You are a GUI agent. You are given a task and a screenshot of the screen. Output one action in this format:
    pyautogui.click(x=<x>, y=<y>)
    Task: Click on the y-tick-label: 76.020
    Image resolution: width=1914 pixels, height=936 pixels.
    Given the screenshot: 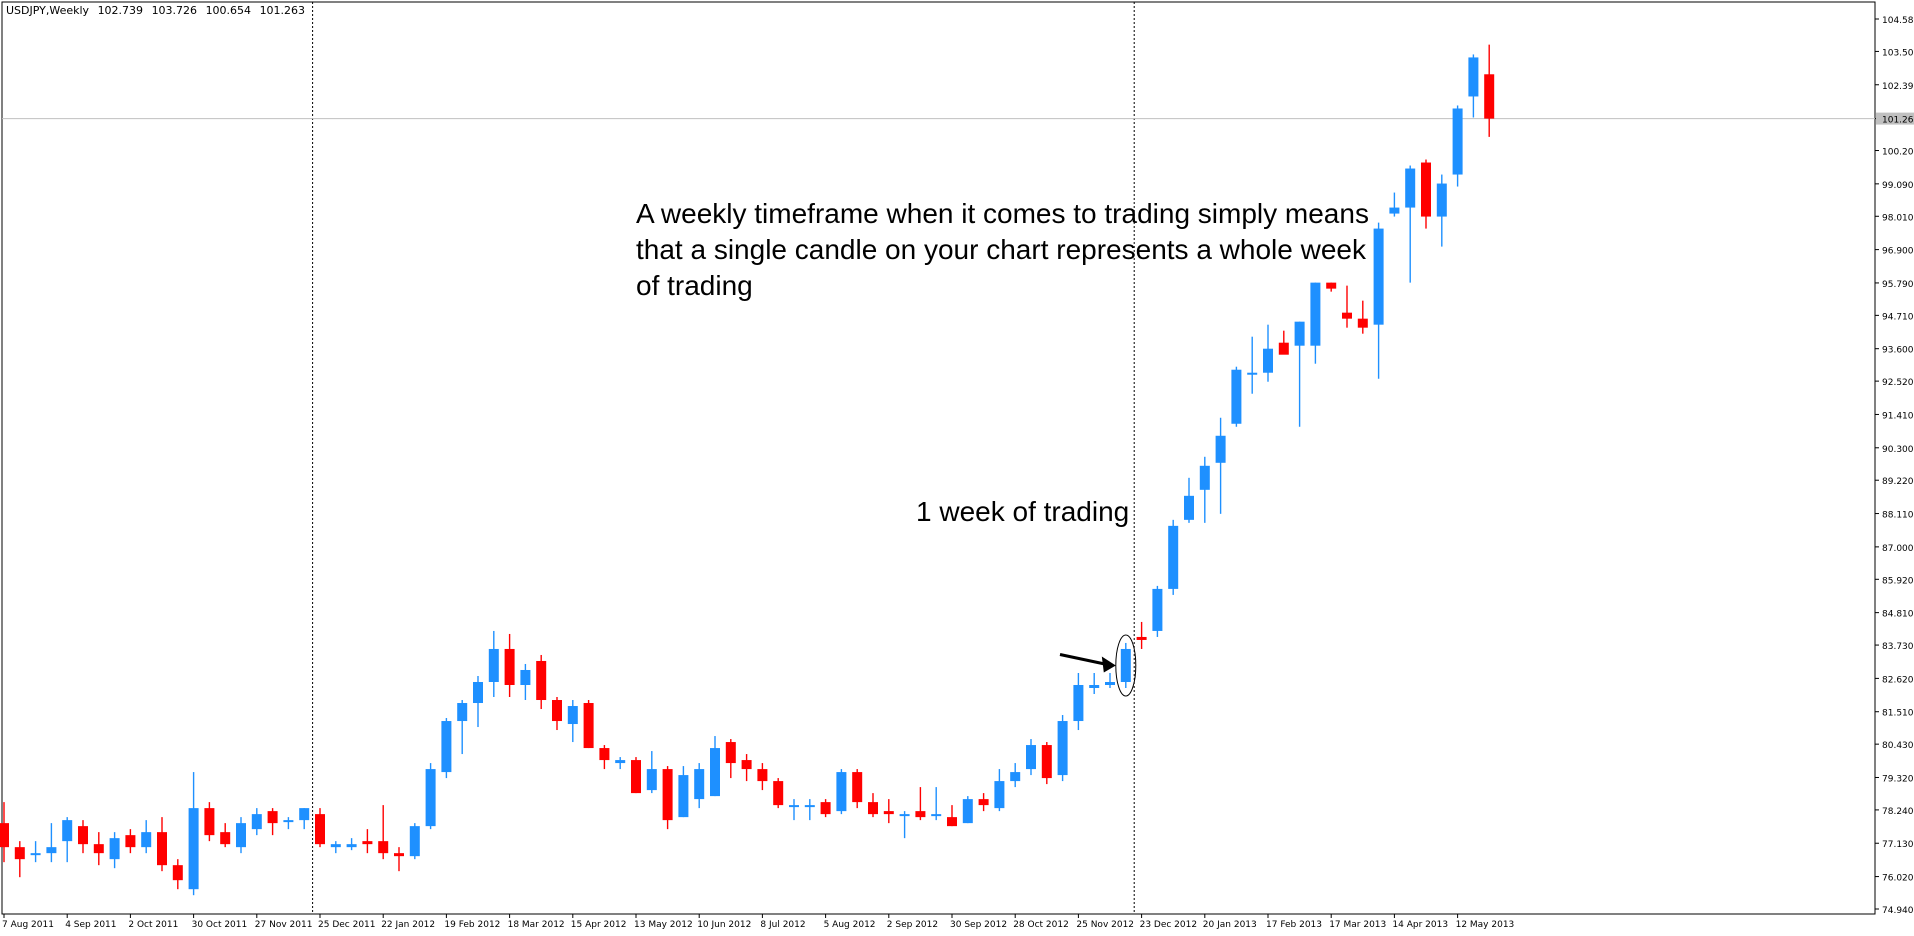 What is the action you would take?
    pyautogui.click(x=1898, y=879)
    